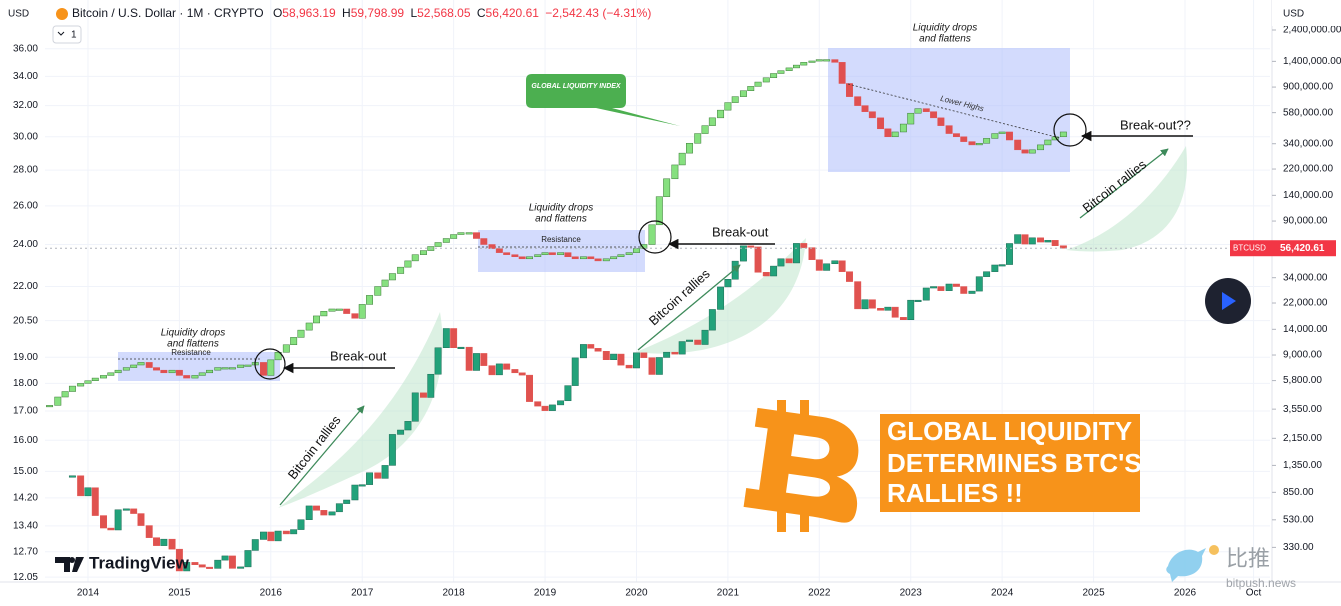 The width and height of the screenshot is (1341, 606). Describe the element at coordinates (67, 34) in the screenshot. I see `interval-button` at that location.